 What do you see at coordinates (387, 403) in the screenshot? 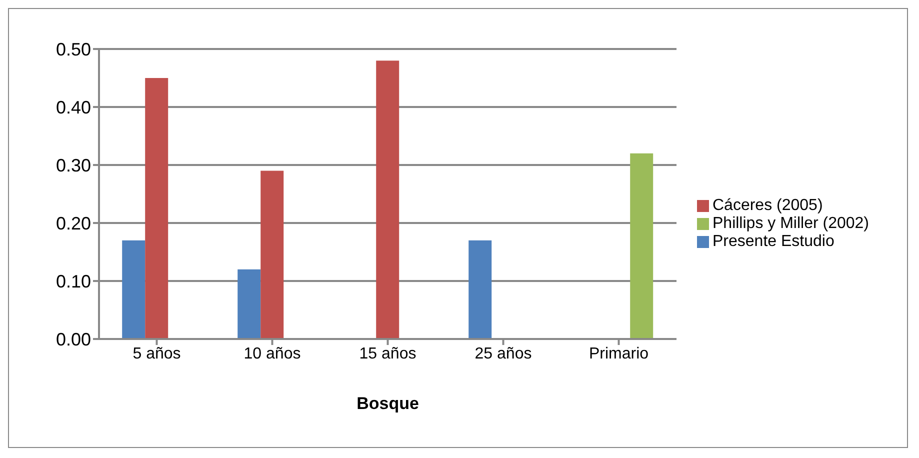
I see `x-axis-title: Bosque` at bounding box center [387, 403].